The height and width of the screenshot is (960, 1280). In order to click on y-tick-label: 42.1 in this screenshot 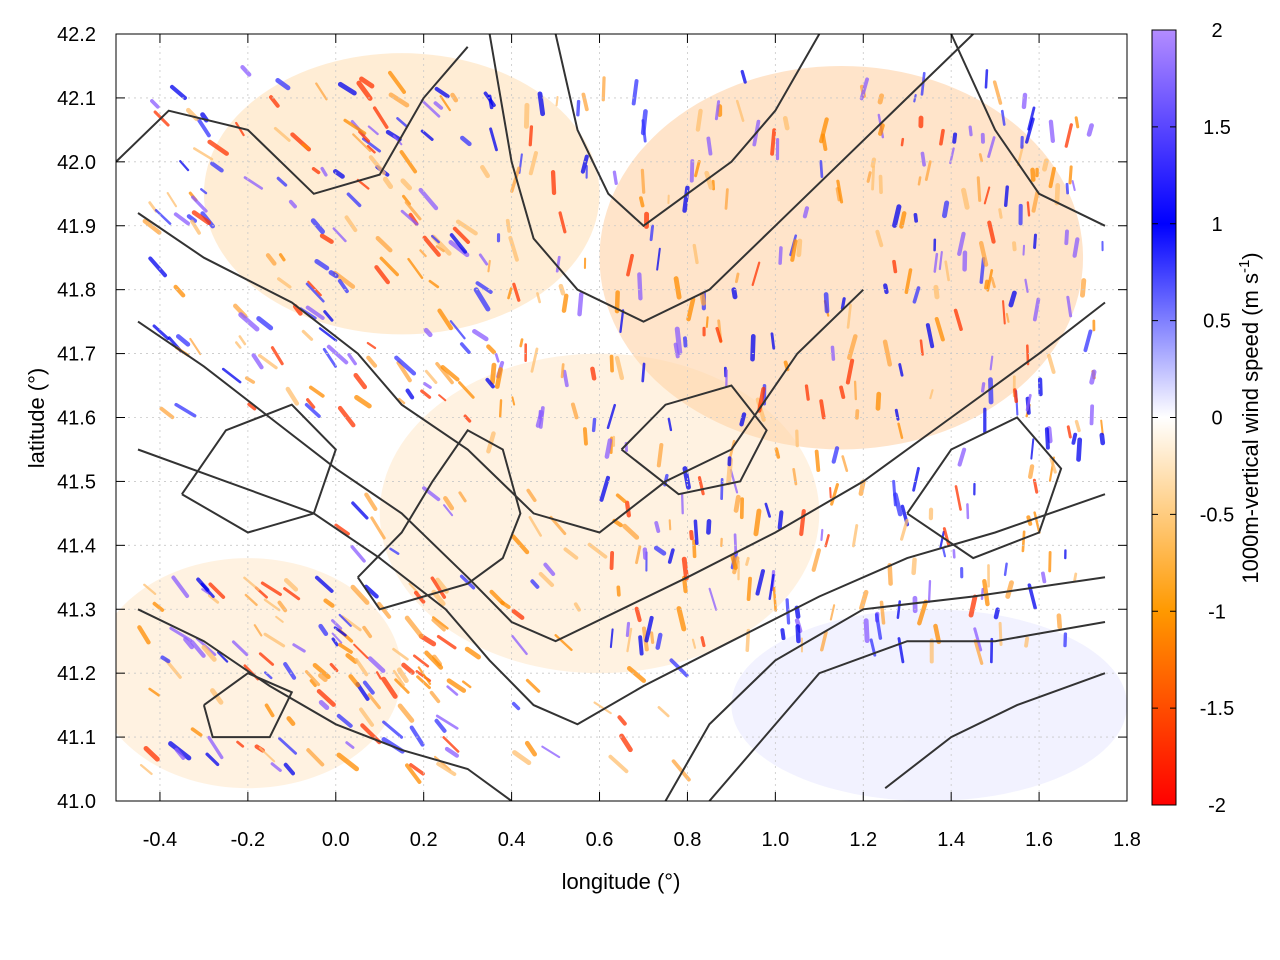, I will do `click(76, 99)`.